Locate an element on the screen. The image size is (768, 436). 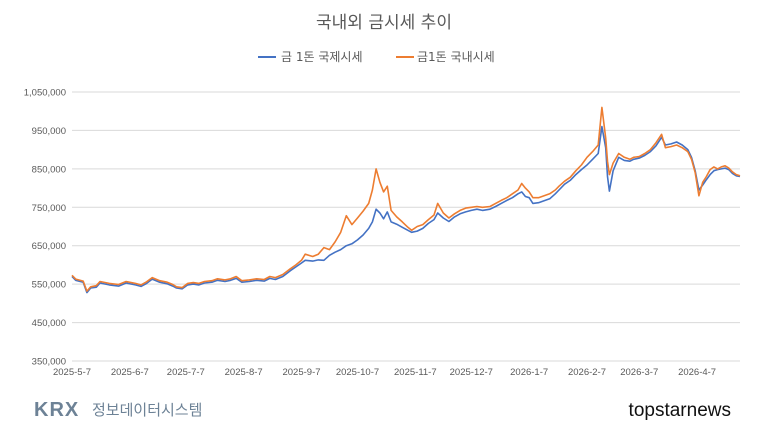
x-tick-label: 2025-10-7 is located at coordinates (357, 372).